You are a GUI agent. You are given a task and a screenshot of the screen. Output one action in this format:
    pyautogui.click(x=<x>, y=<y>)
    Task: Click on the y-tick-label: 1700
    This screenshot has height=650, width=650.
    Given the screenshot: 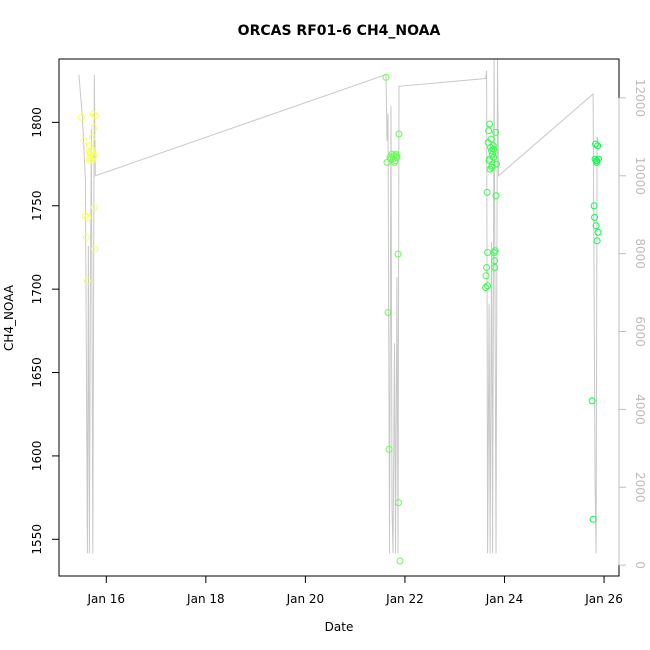 What is the action you would take?
    pyautogui.click(x=37, y=289)
    